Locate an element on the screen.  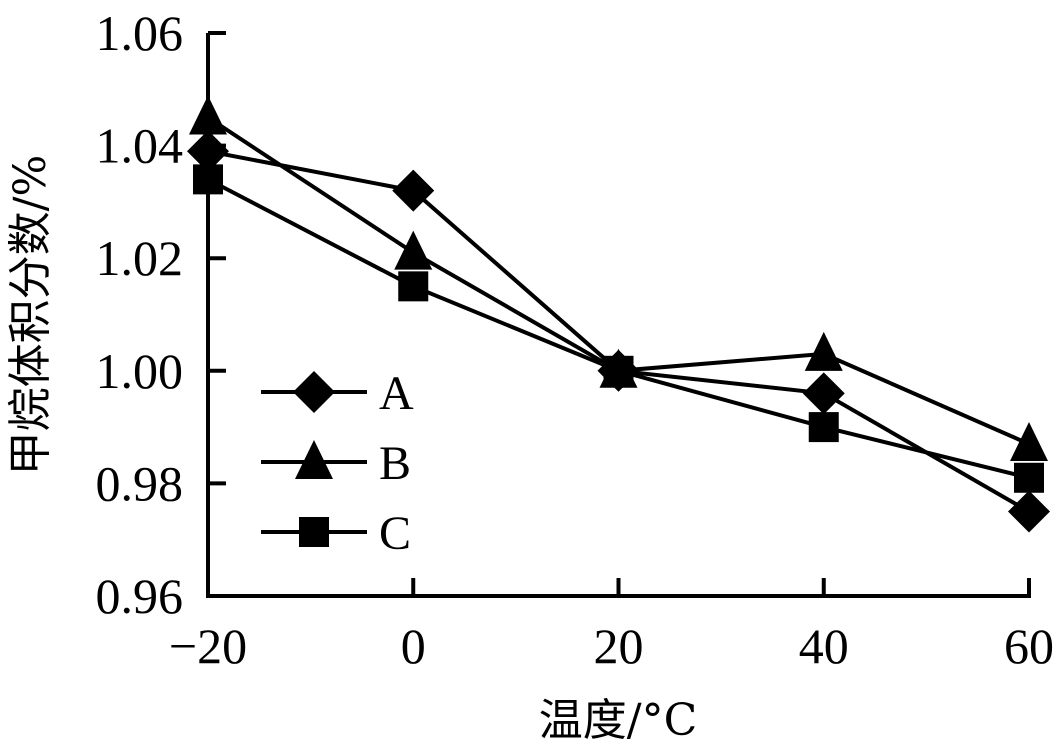
x-tick-label: 20 is located at coordinates (619, 646).